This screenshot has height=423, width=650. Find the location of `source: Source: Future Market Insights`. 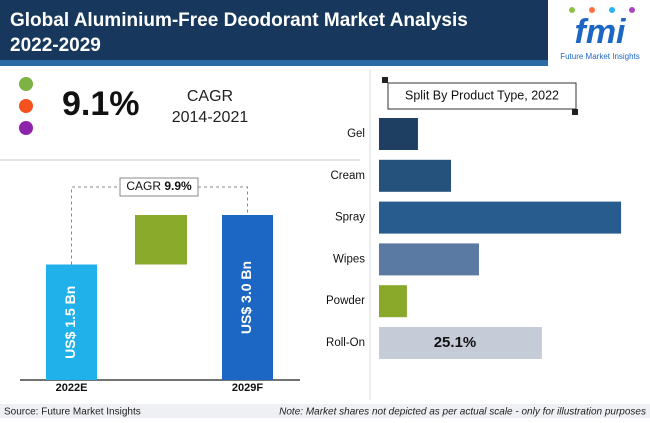

source: Source: Future Market Insights is located at coordinates (72, 412).